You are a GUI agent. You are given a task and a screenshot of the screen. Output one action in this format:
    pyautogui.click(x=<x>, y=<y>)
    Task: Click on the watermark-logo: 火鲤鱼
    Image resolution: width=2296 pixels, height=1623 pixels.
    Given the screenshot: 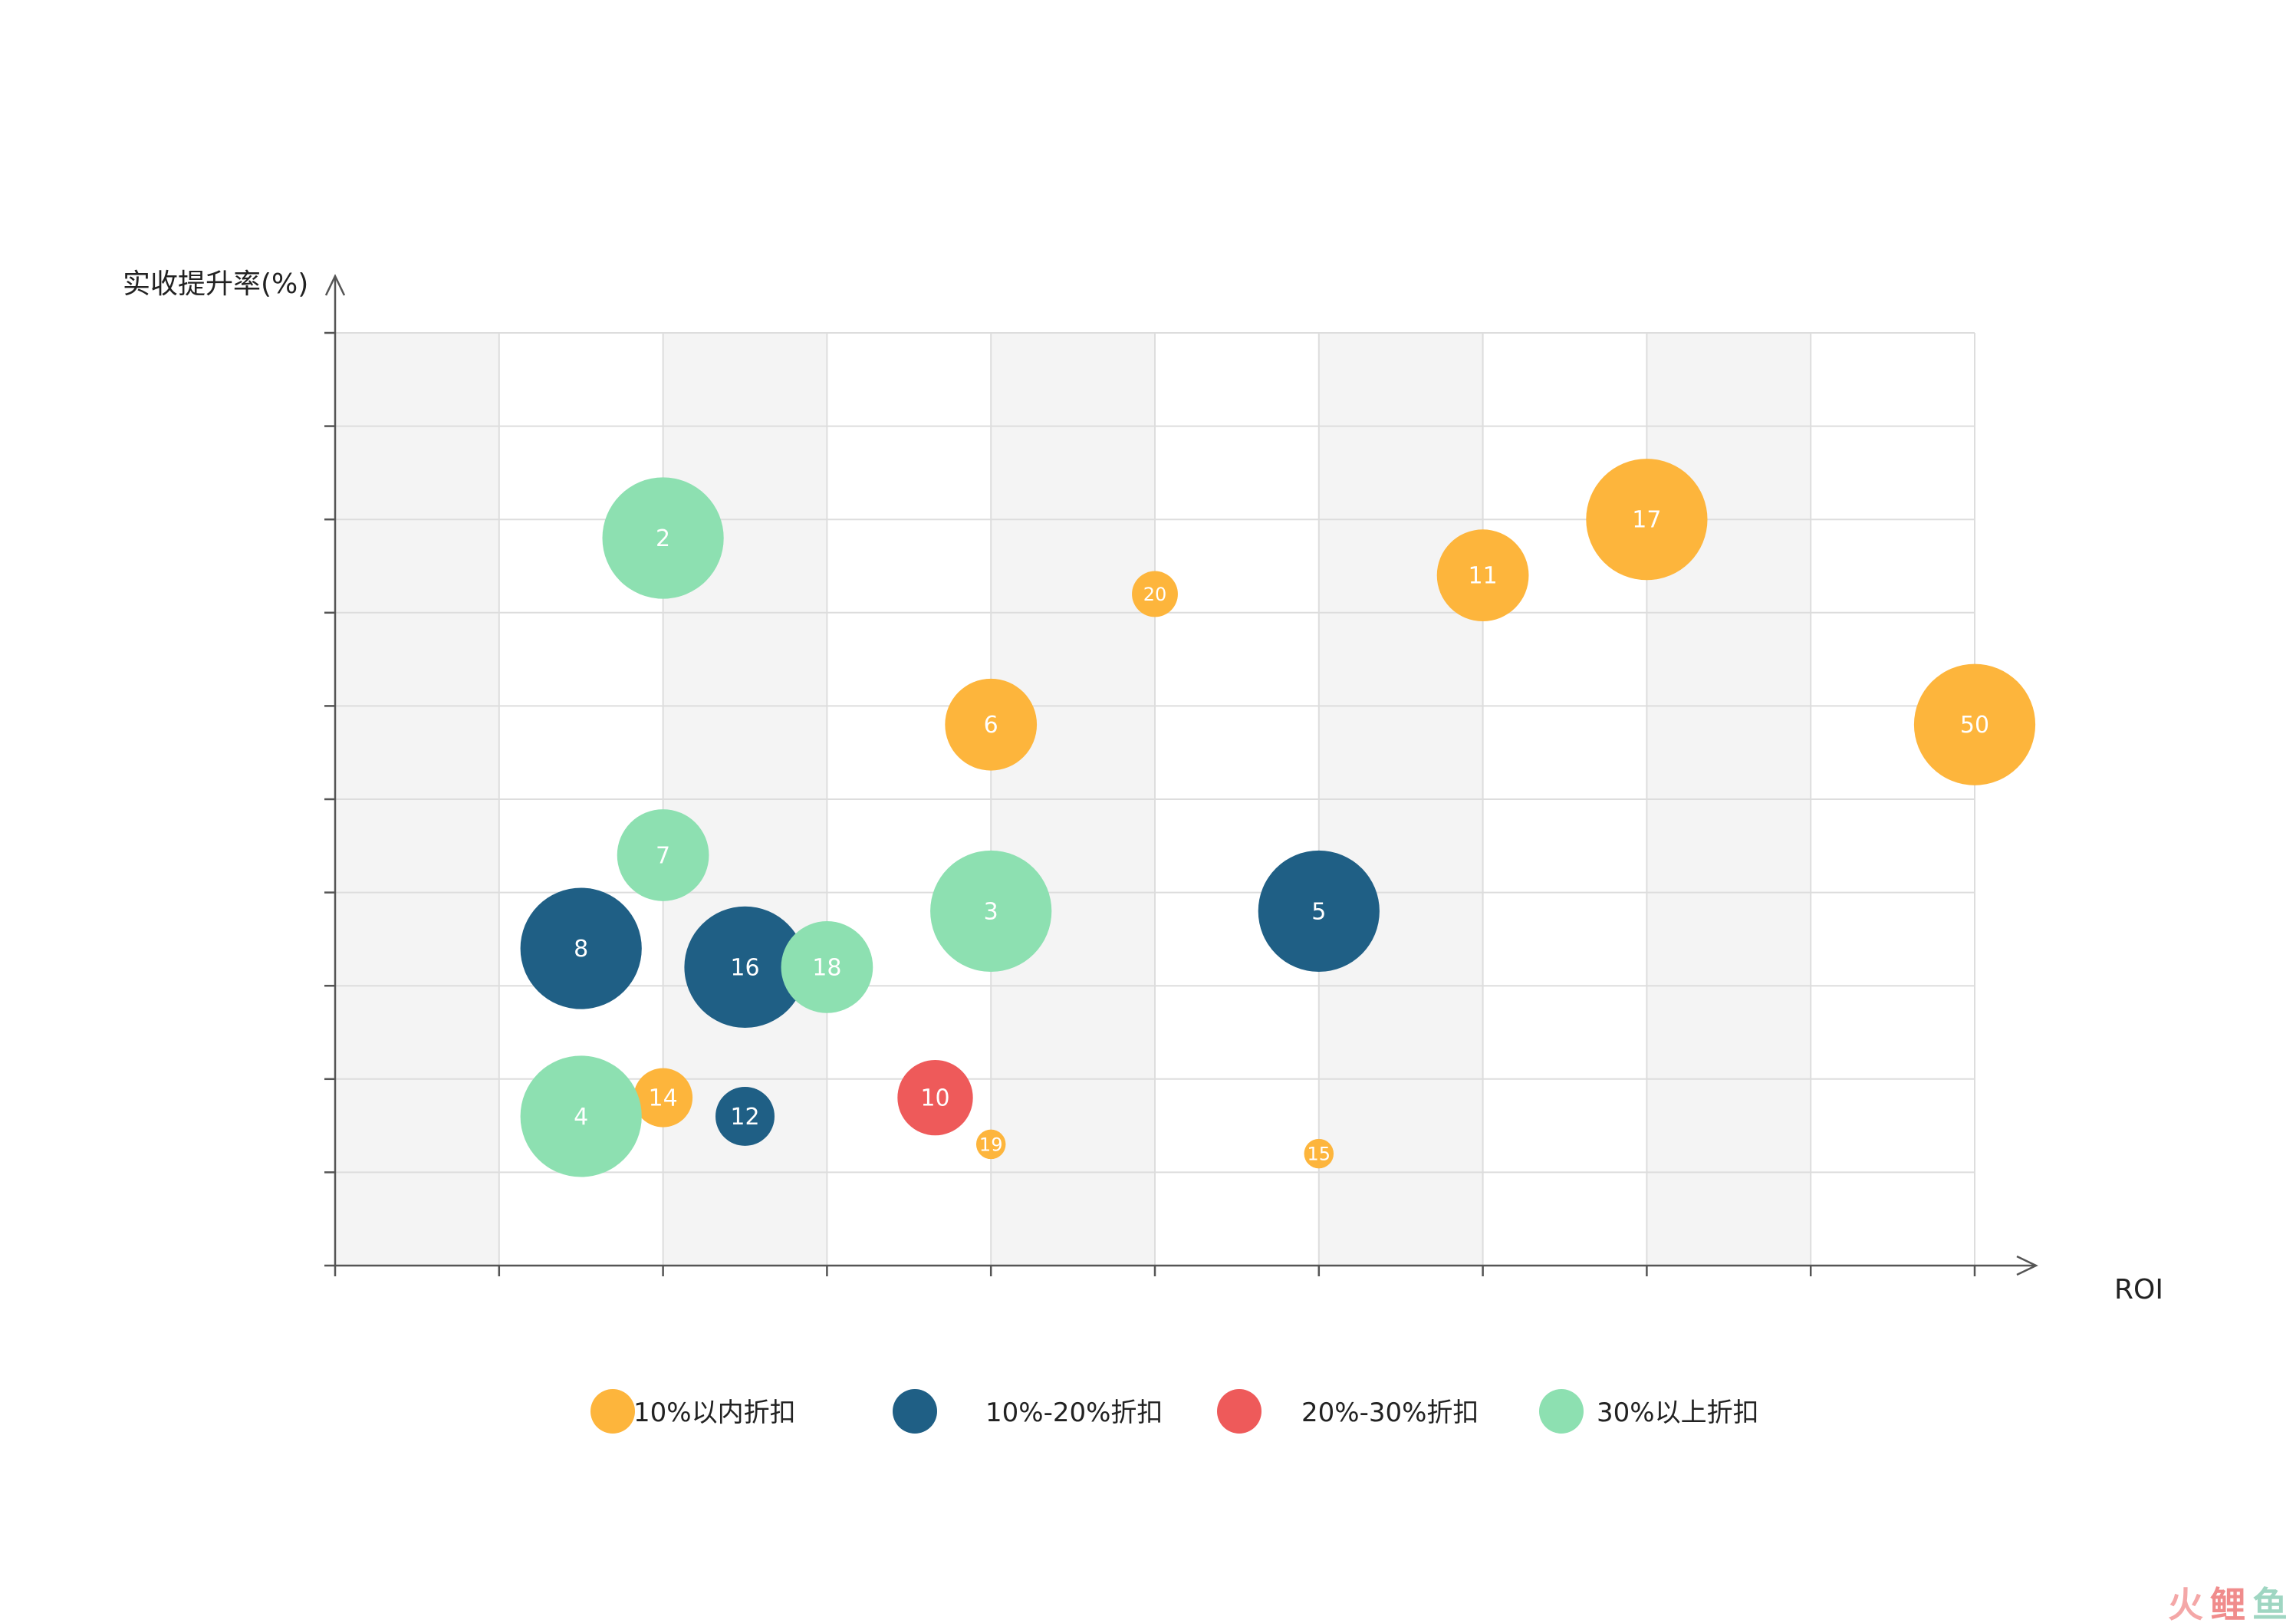 What is the action you would take?
    pyautogui.click(x=2228, y=1603)
    